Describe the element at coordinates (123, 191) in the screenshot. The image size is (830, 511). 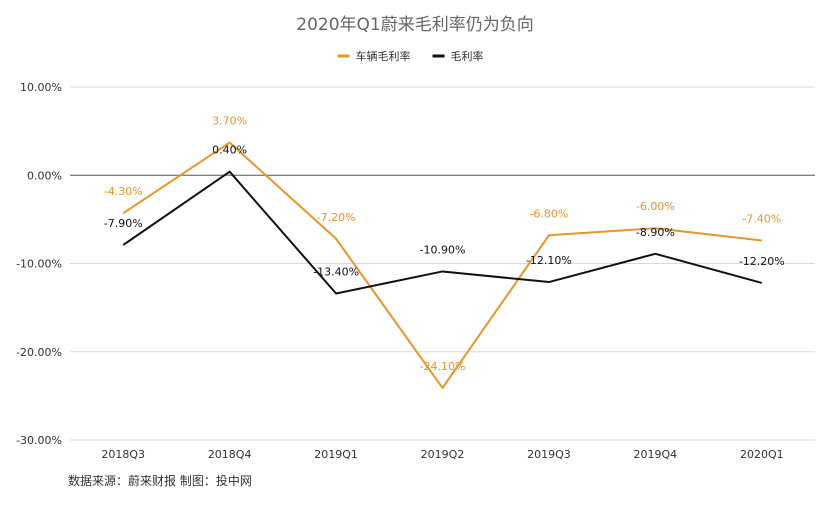
I see `data-label-vehicle-margin: -4.30%` at that location.